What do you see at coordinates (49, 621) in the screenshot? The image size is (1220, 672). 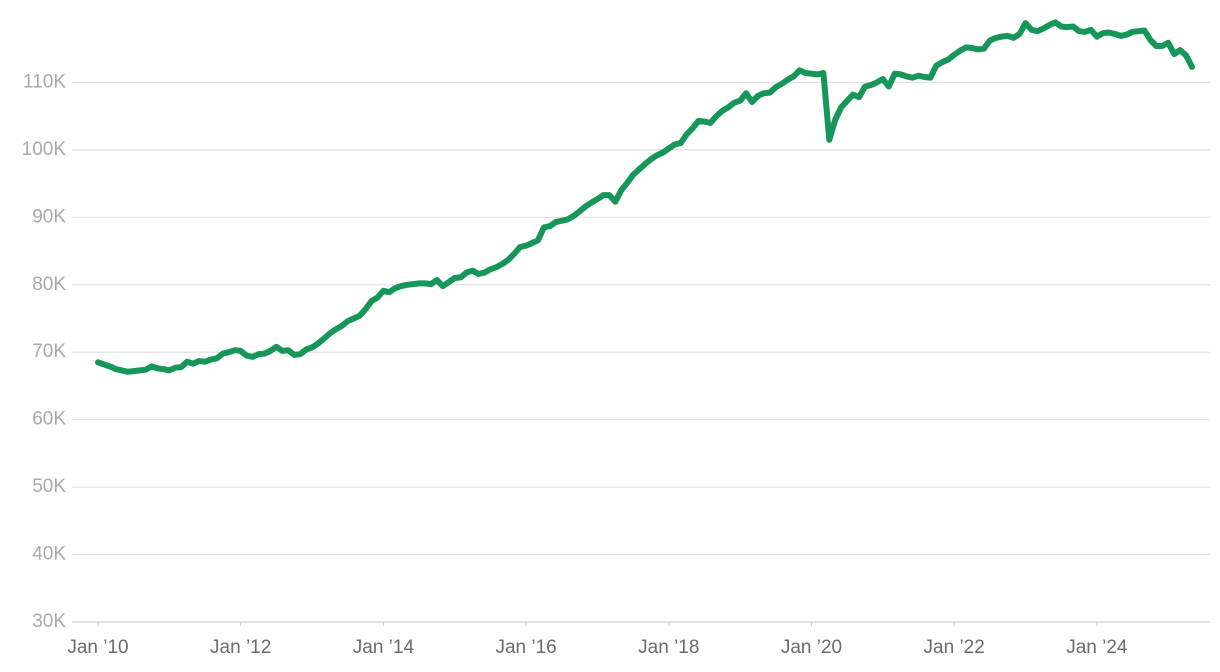 I see `y-tick-label: 30K` at bounding box center [49, 621].